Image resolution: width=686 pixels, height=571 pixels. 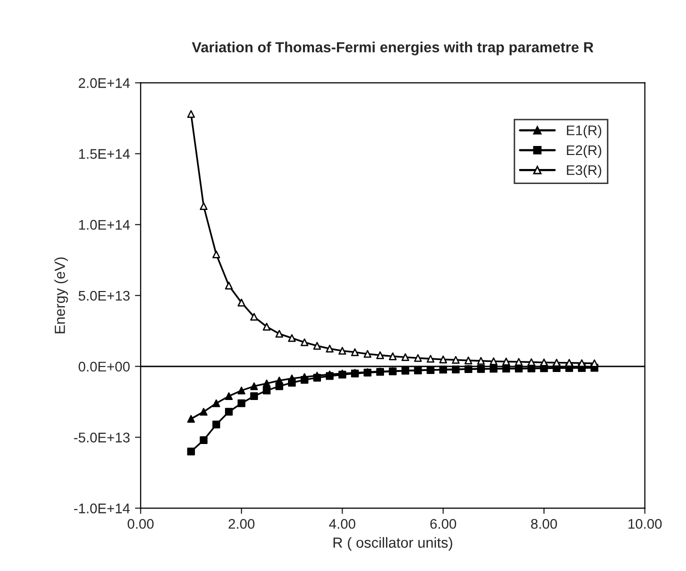 What do you see at coordinates (61, 295) in the screenshot?
I see `y-axis-title: Energy (eV)` at bounding box center [61, 295].